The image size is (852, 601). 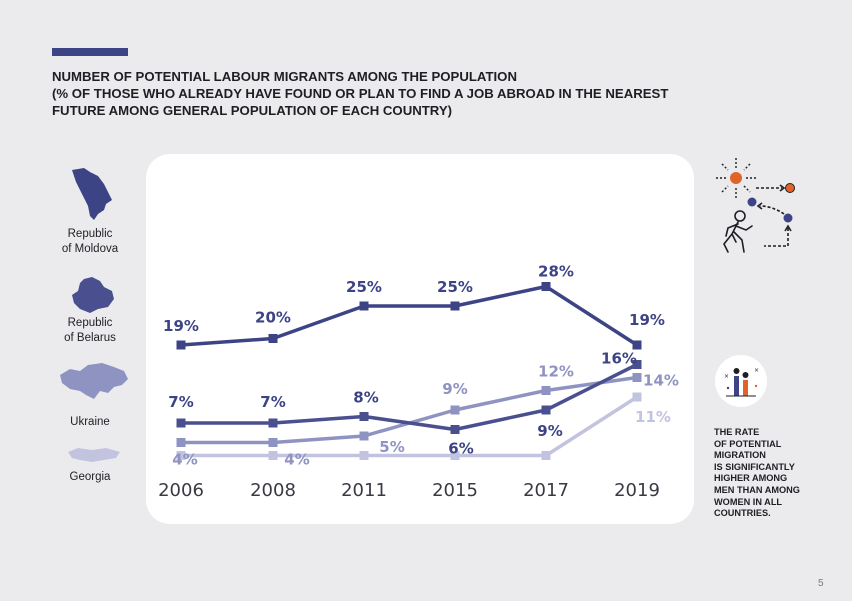 I want to click on belarus-map-icon, so click(x=93, y=295).